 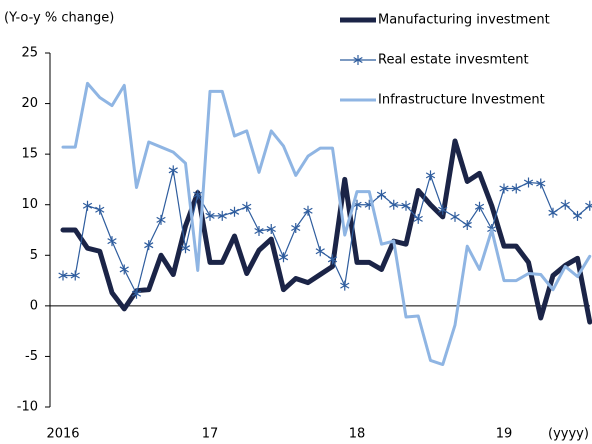 I want to click on y-tick-label: 0, so click(x=34, y=305).